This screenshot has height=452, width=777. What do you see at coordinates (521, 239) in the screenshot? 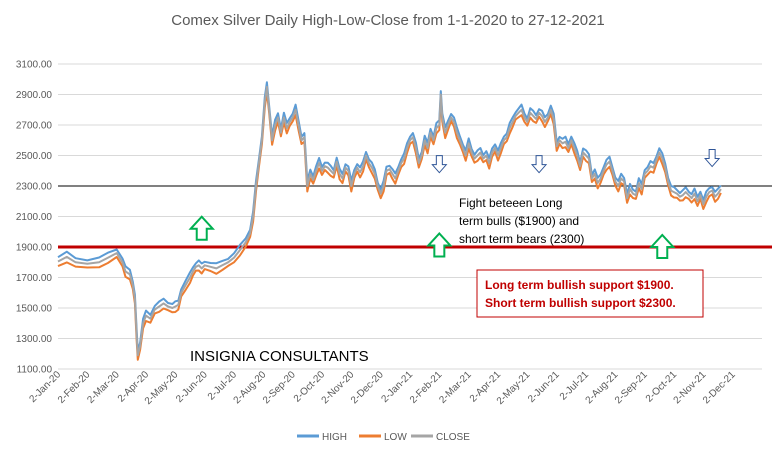
I see `fight-annotation-line-3: short term bears (2300)` at bounding box center [521, 239].